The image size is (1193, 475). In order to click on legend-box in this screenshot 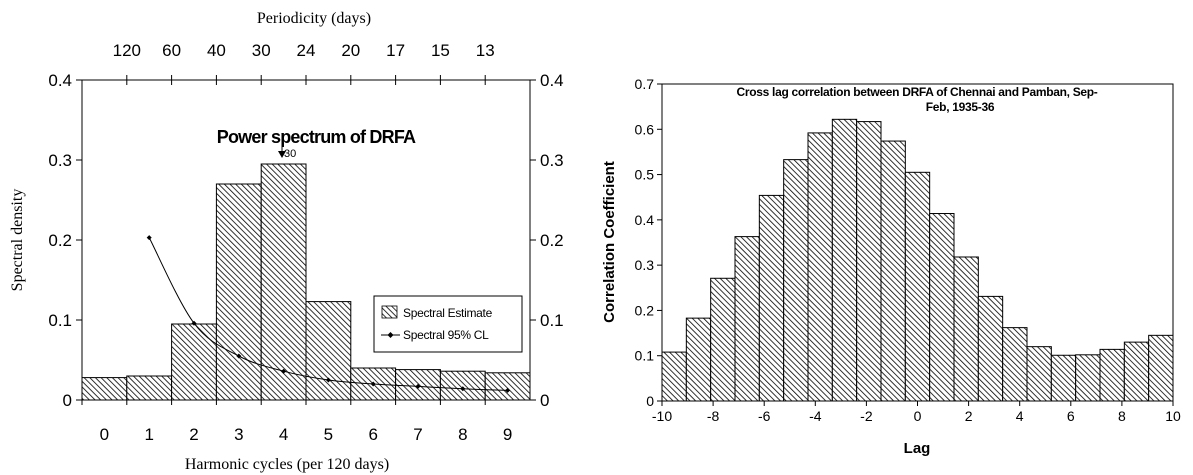, I will do `click(448, 324)`.